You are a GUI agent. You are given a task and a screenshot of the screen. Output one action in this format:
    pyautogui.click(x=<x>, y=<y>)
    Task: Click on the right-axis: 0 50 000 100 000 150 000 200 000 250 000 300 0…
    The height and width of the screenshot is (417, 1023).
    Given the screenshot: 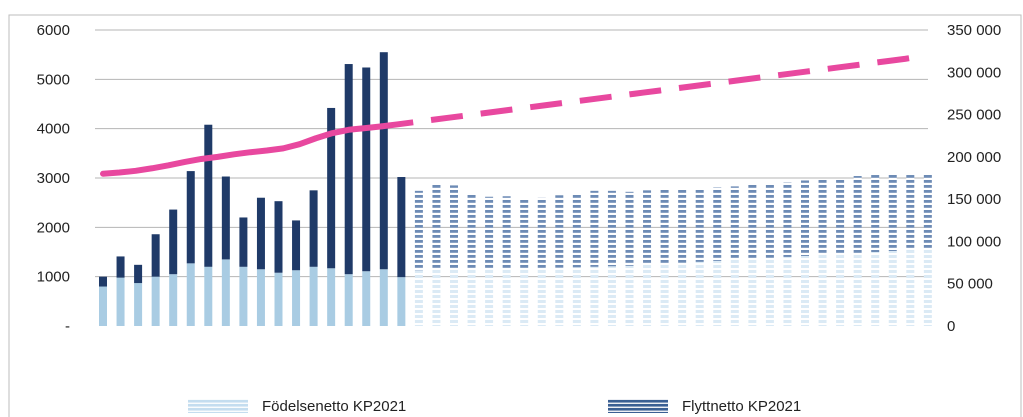 What is the action you would take?
    pyautogui.click(x=974, y=178)
    